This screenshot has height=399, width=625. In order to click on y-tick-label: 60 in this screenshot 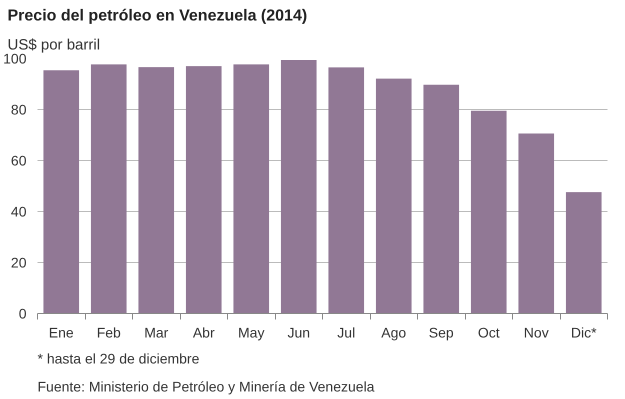, I will do `click(18, 160)`.